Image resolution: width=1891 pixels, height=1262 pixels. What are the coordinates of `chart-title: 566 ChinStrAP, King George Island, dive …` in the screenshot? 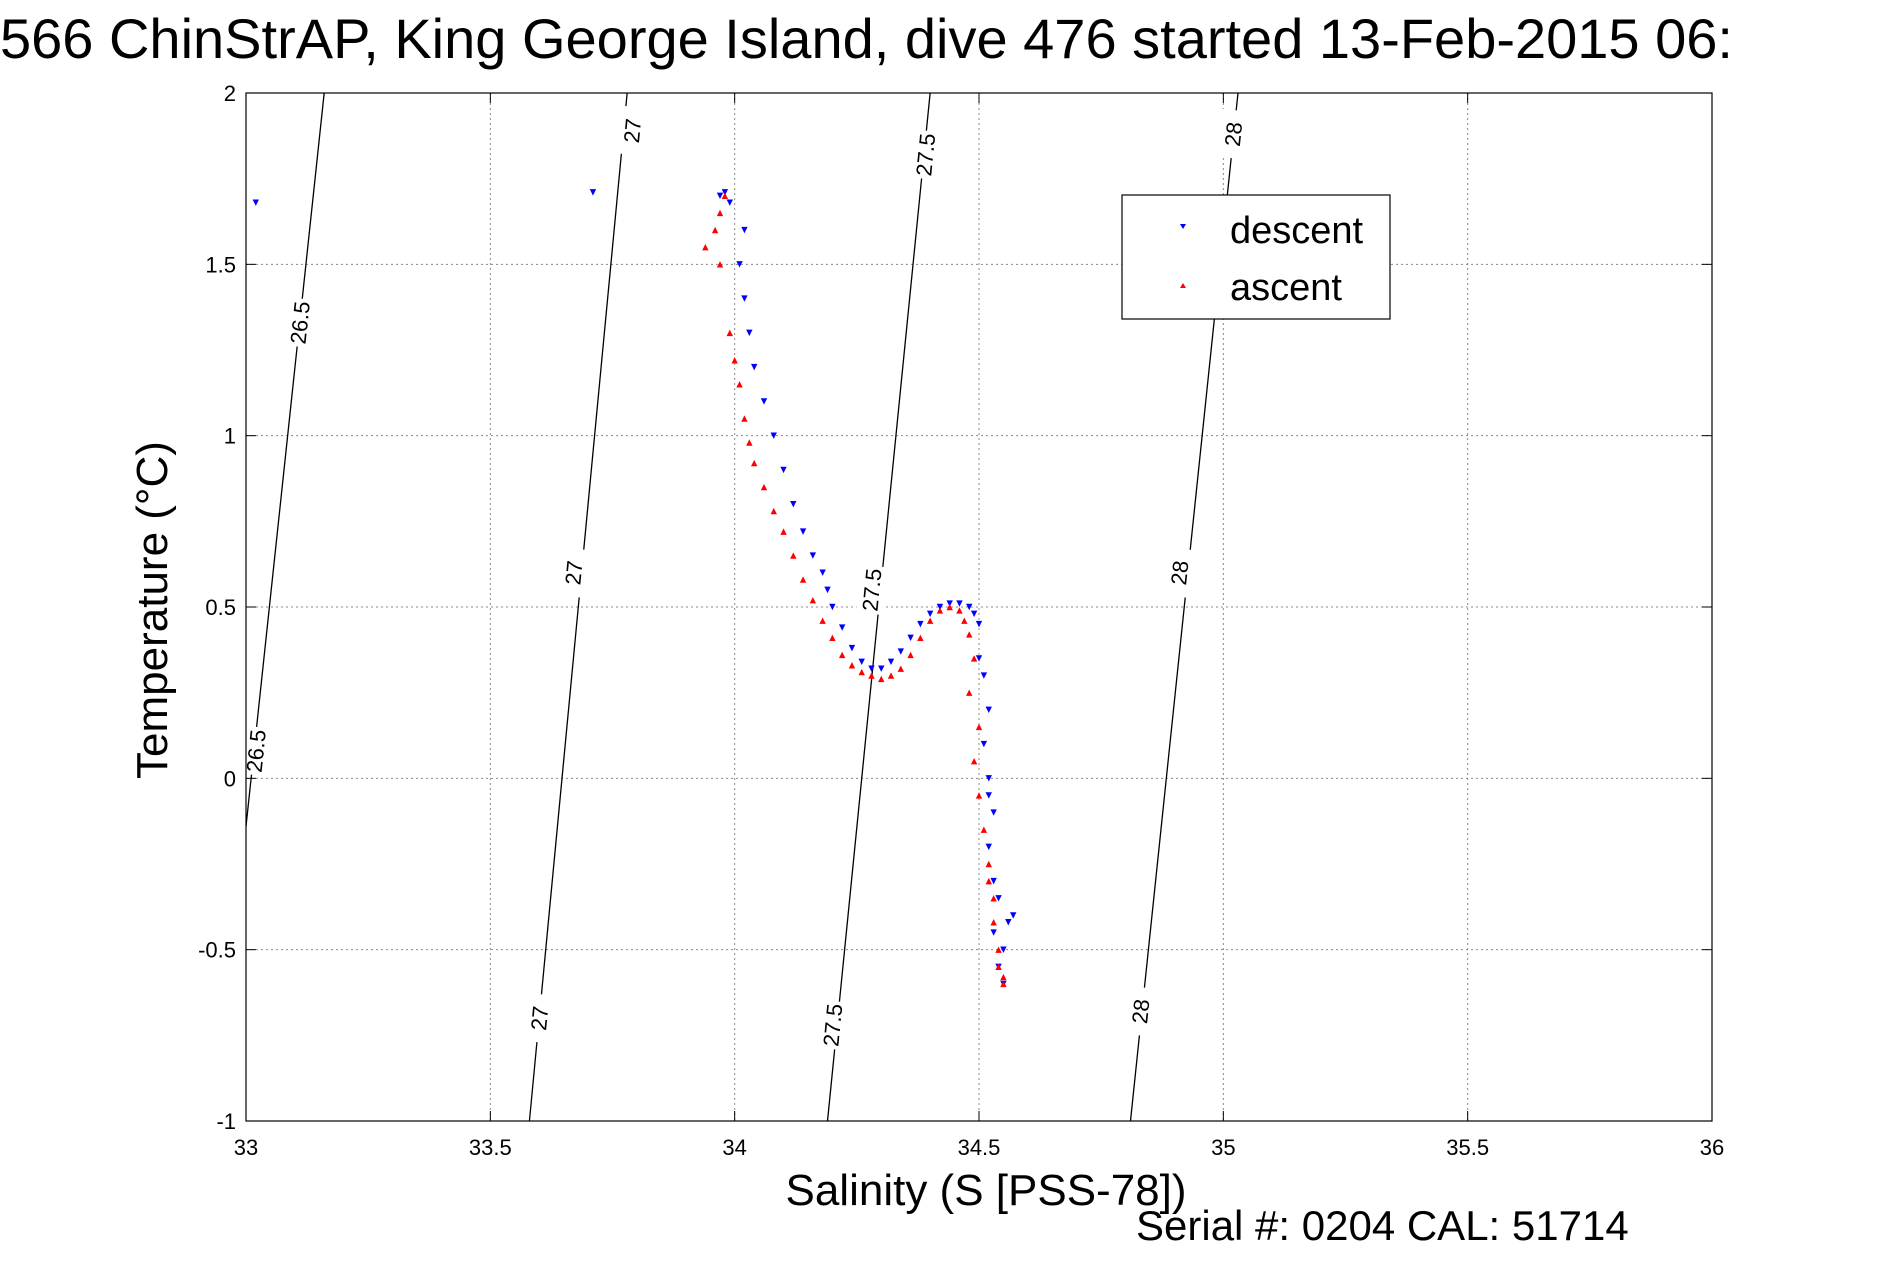 It's located at (866, 38).